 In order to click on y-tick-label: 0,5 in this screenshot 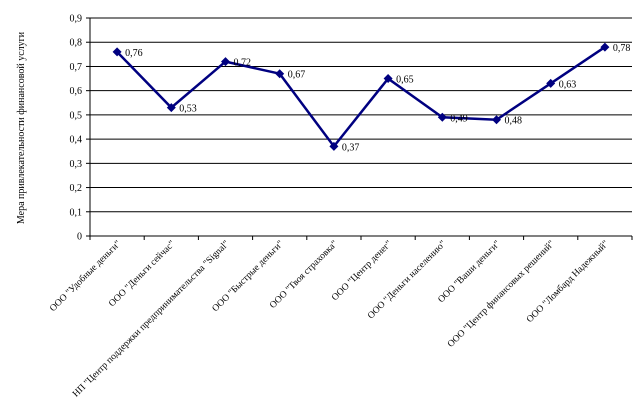, I will do `click(76, 115)`.